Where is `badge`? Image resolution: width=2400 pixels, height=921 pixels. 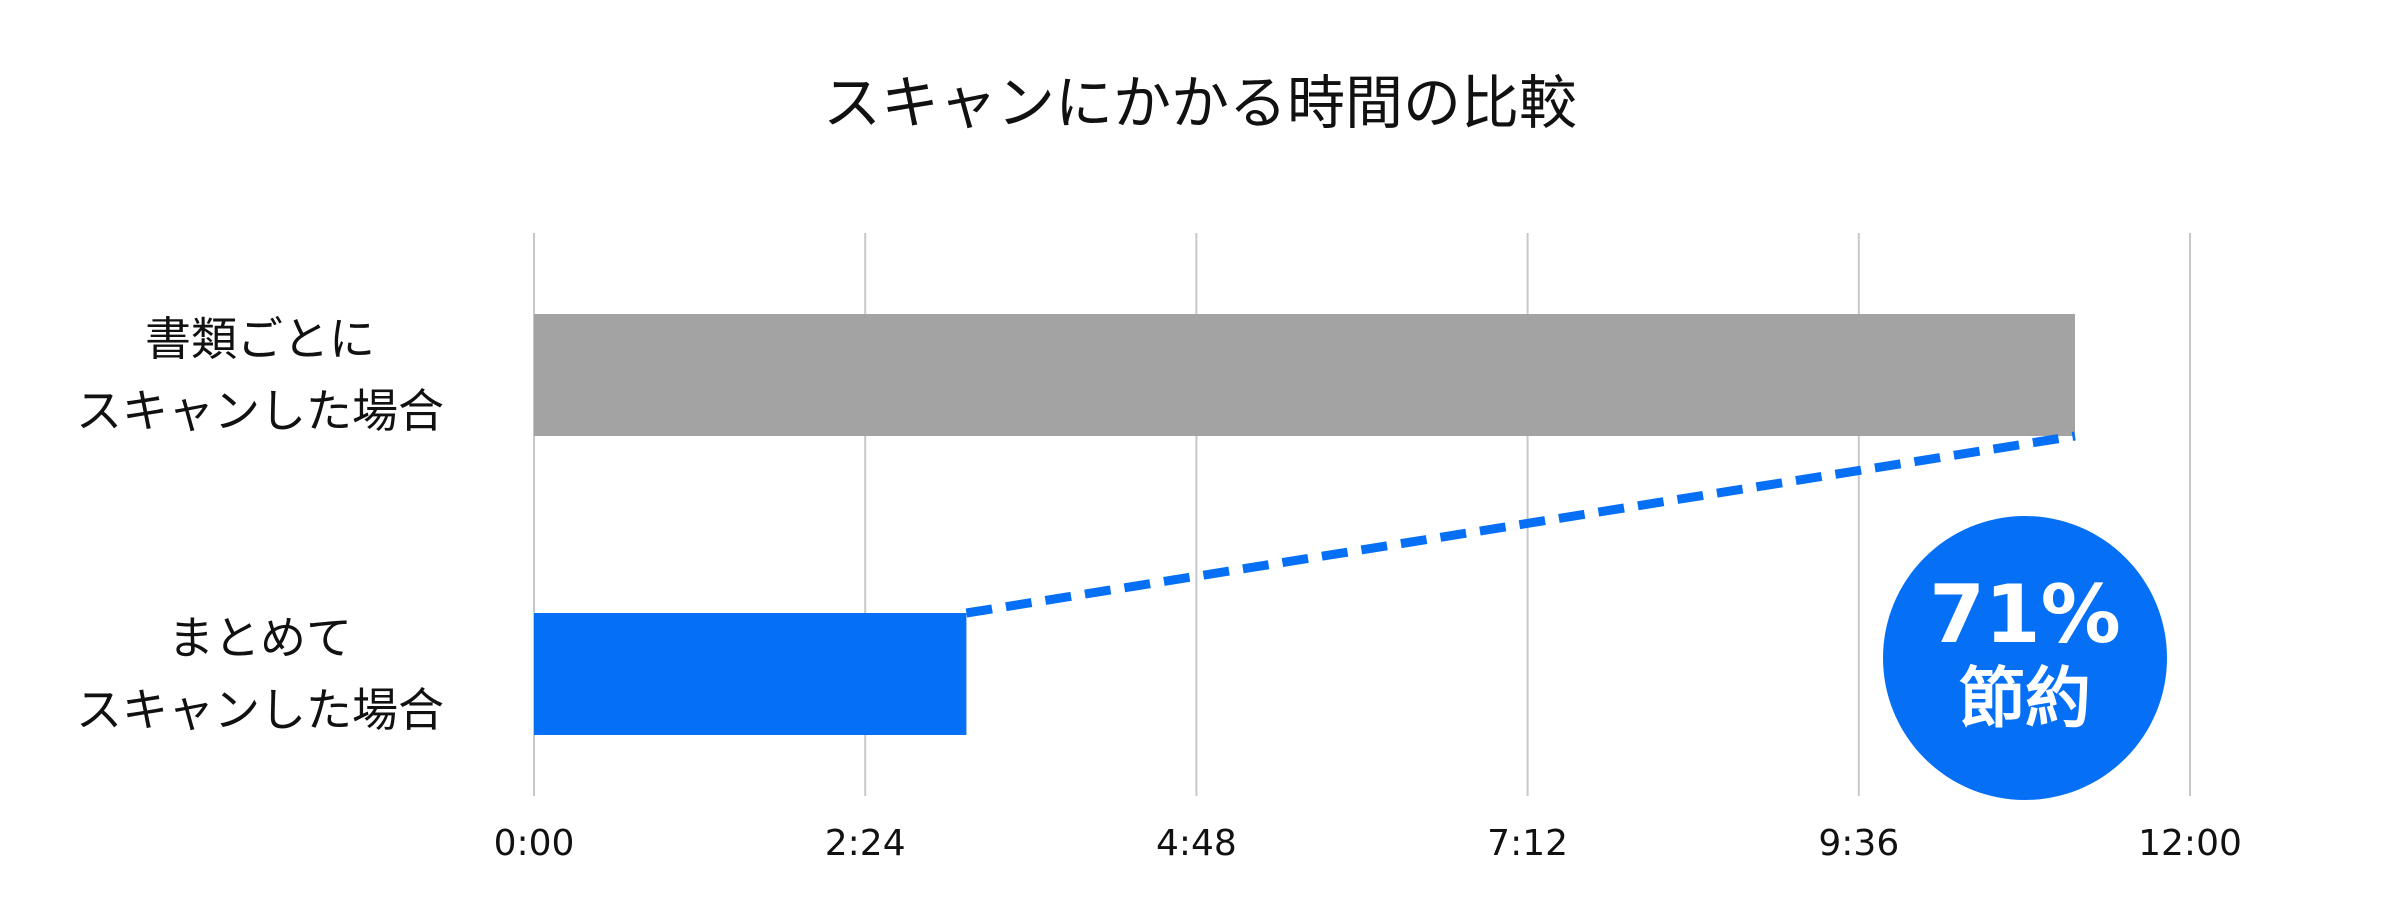 badge is located at coordinates (2025, 658).